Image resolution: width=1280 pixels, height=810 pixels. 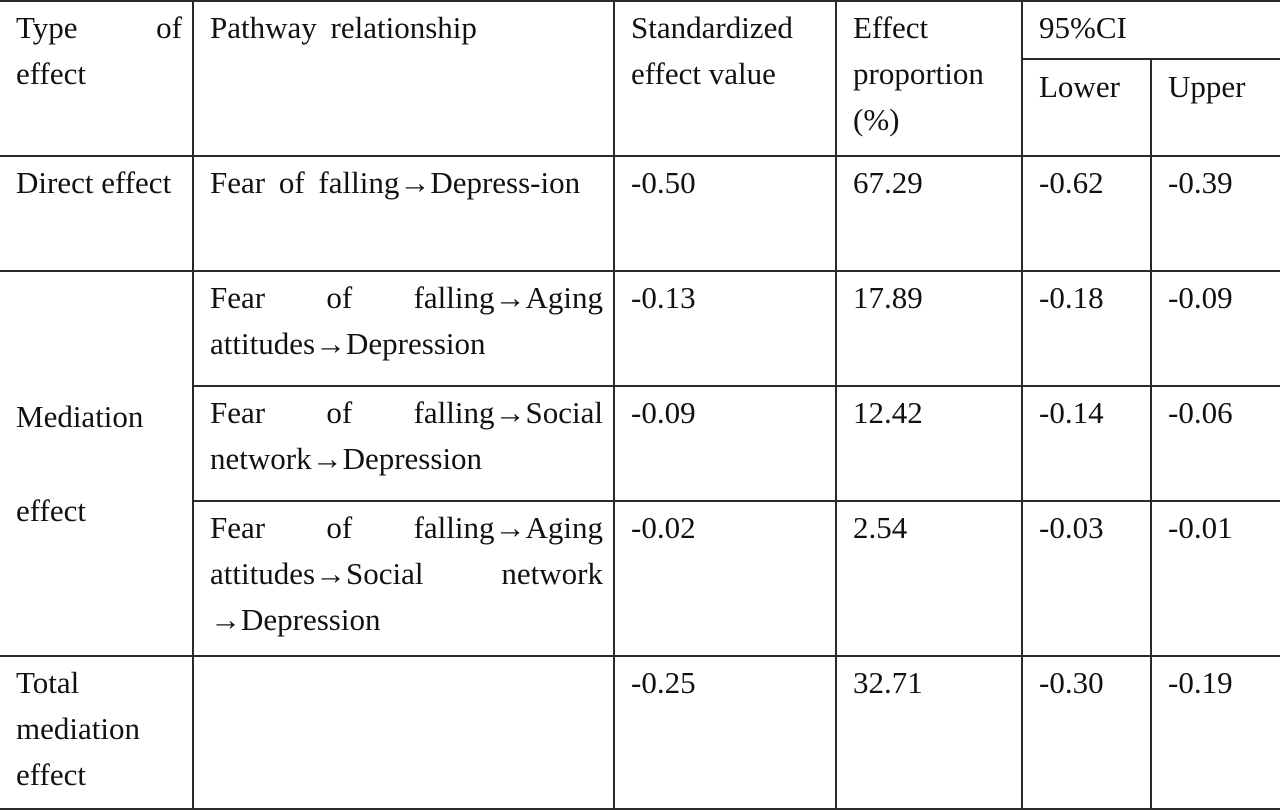 What do you see at coordinates (929, 78) in the screenshot?
I see `header-effect-proportion: Effect proportion (%)` at bounding box center [929, 78].